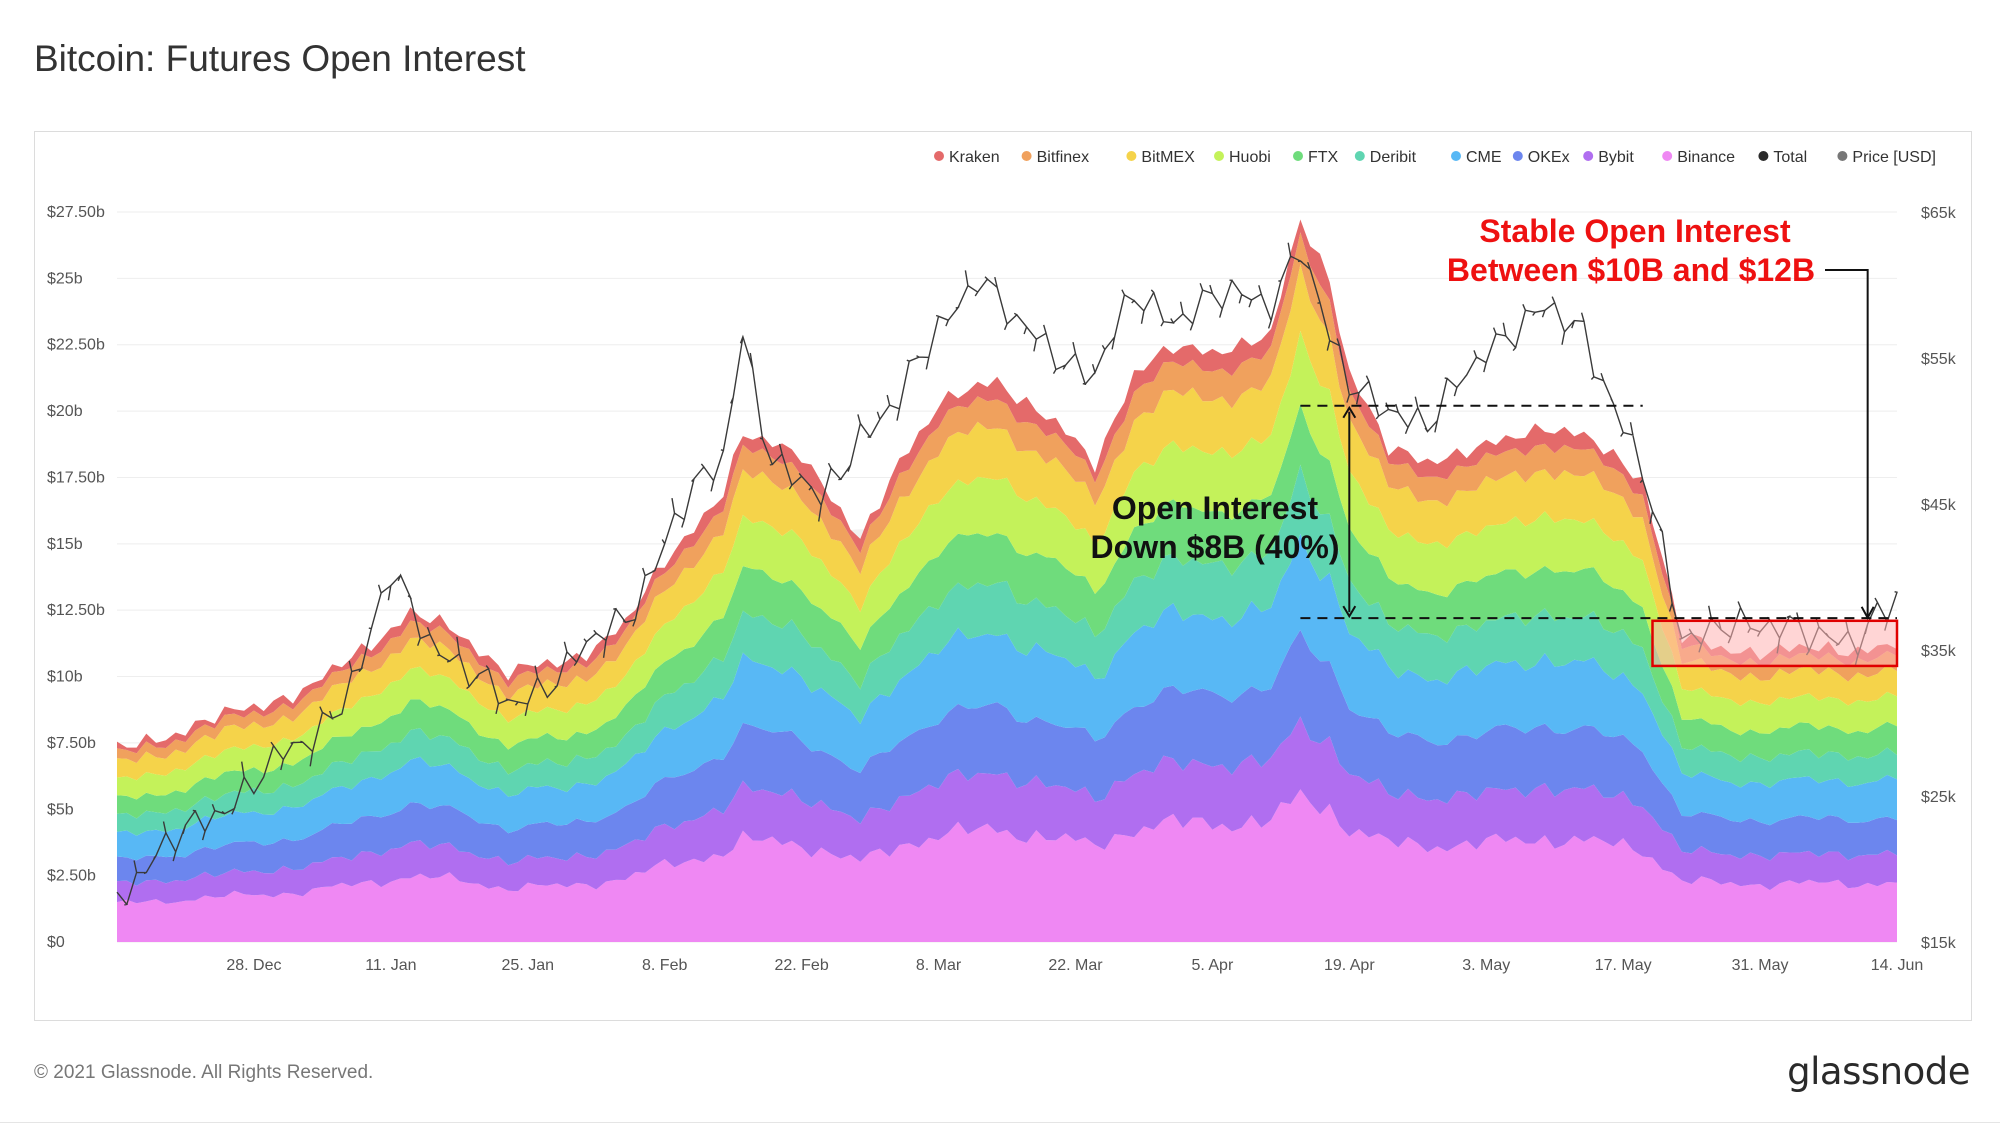  I want to click on stable-pointer-line, so click(1847, 443).